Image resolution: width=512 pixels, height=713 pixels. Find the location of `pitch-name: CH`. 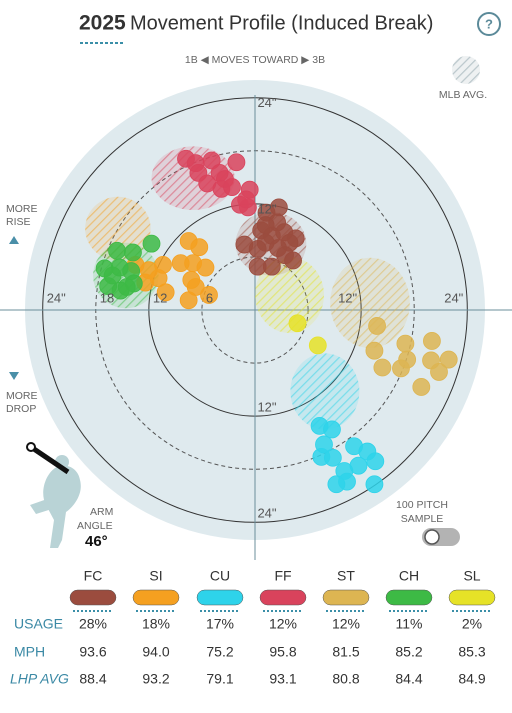

pitch-name: CH is located at coordinates (409, 576).